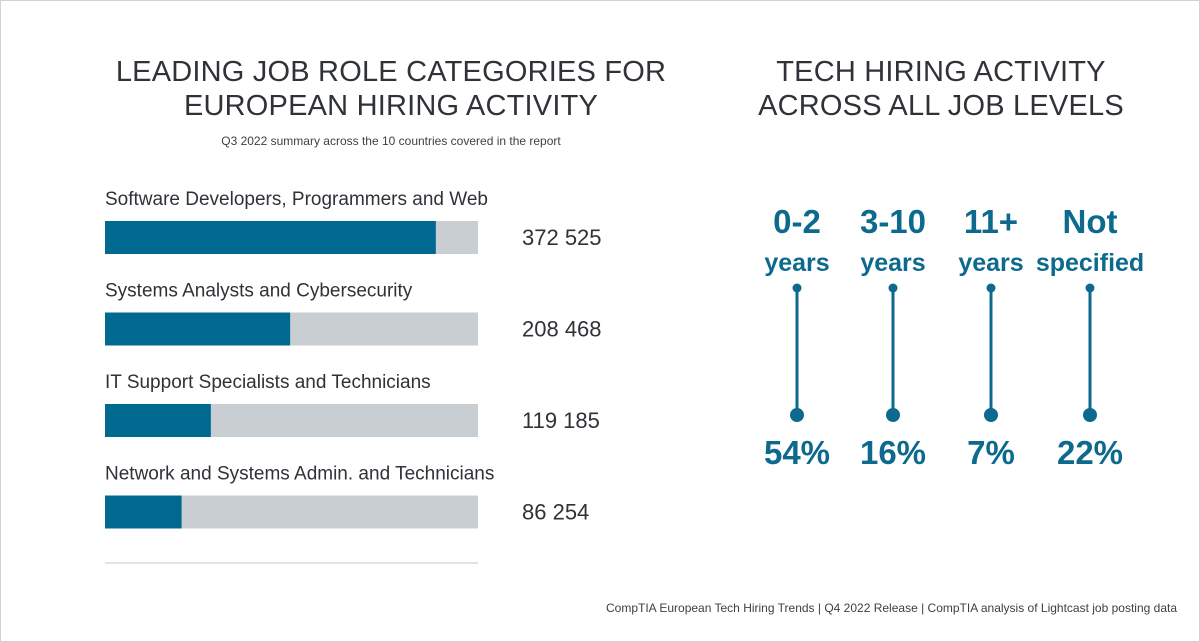  What do you see at coordinates (555, 512) in the screenshot?
I see `value-label: 86 254` at bounding box center [555, 512].